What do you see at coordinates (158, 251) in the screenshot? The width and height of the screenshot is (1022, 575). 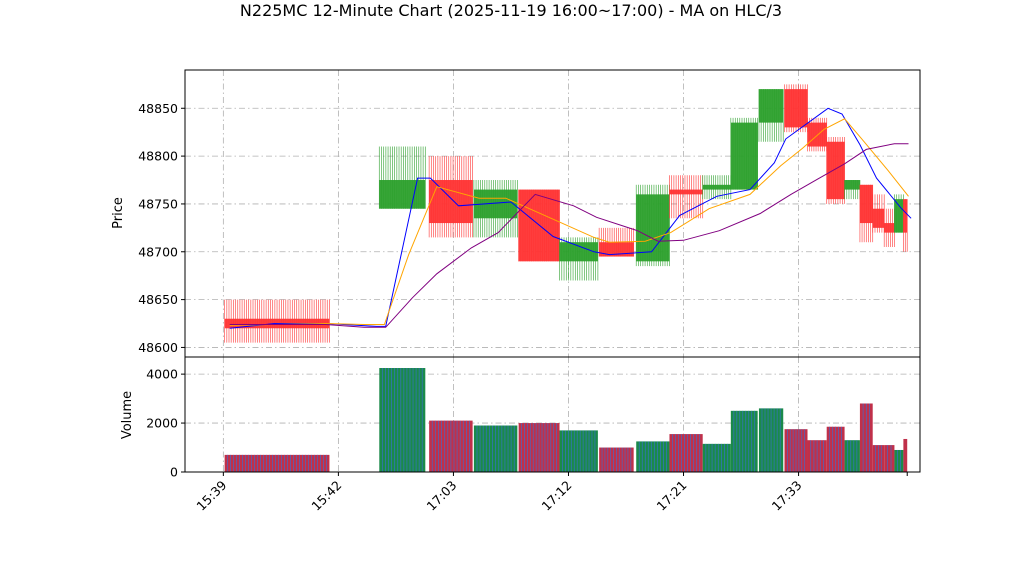 I see `price-tick-label: 48700` at bounding box center [158, 251].